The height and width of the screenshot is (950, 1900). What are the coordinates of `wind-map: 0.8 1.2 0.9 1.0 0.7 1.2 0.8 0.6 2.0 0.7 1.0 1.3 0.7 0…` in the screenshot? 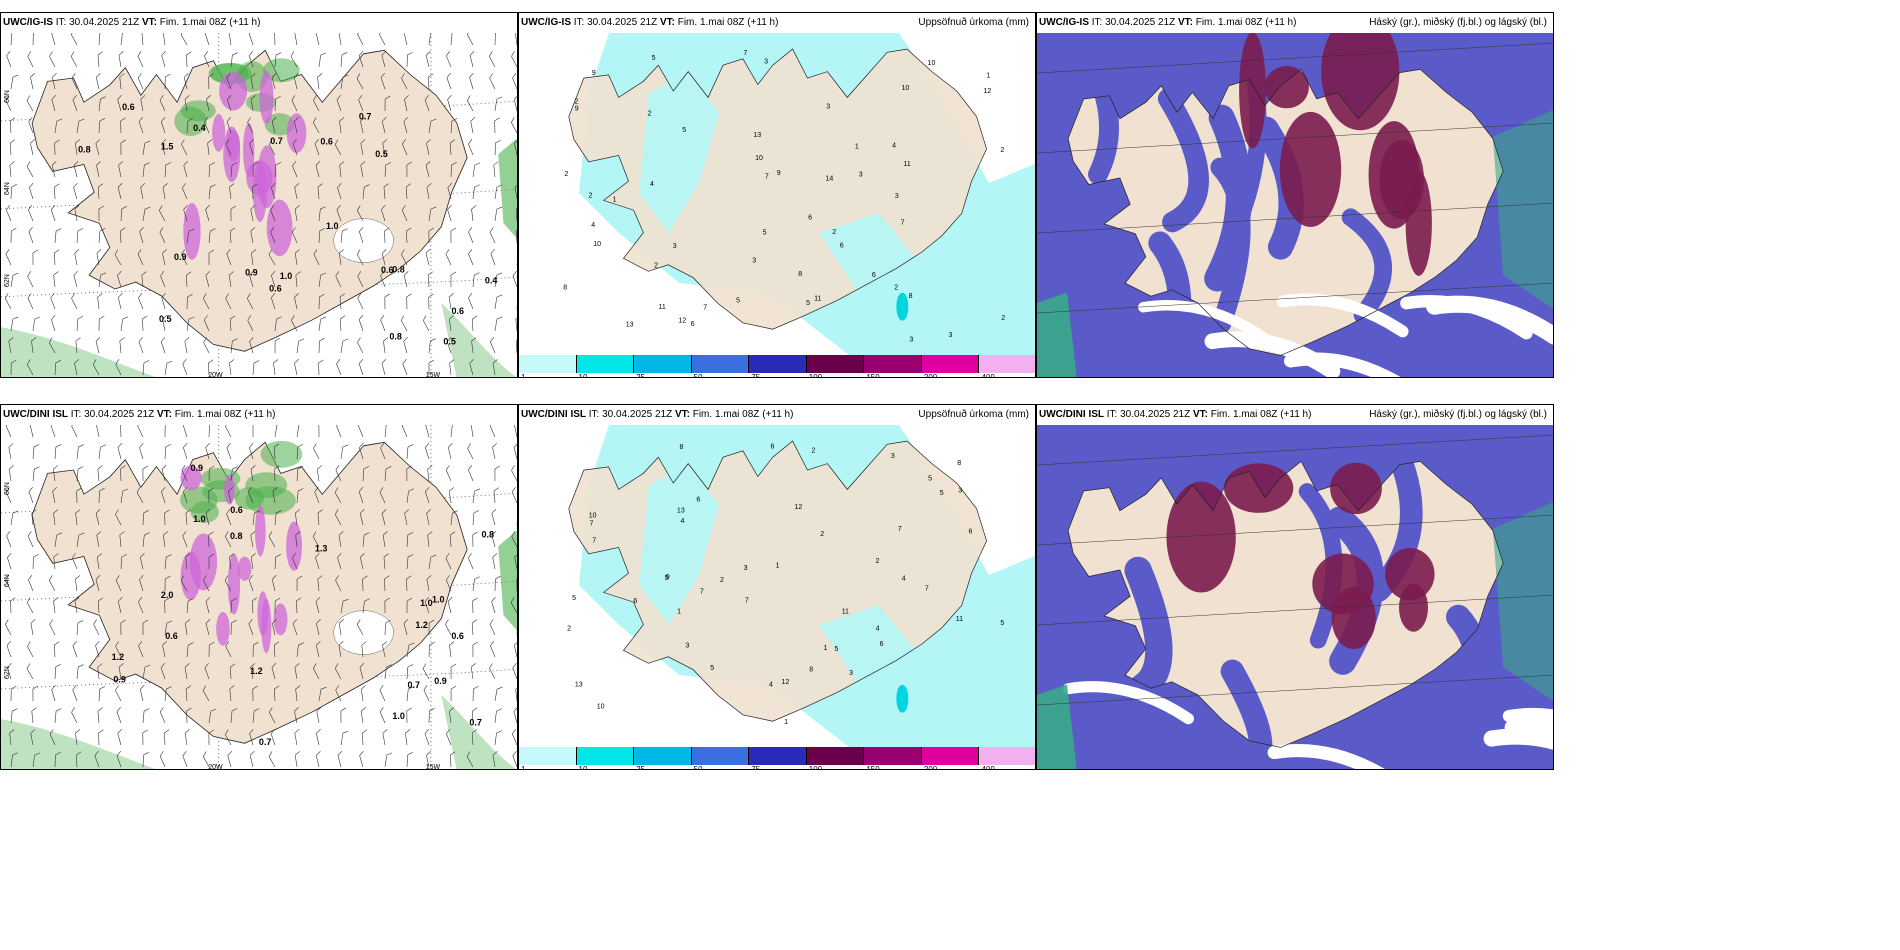 It's located at (259, 597).